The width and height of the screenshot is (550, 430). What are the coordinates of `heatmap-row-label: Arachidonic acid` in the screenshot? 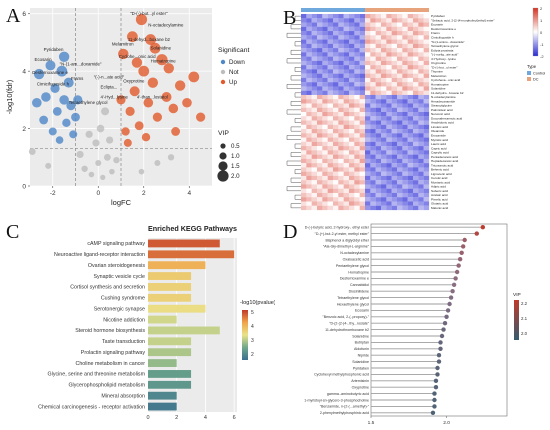 It's located at (442, 123).